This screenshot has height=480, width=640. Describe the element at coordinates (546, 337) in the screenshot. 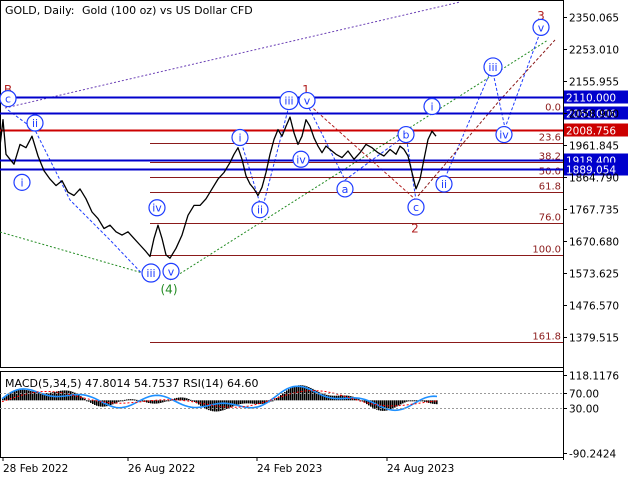

I see `fib-label-7: 161.8` at that location.